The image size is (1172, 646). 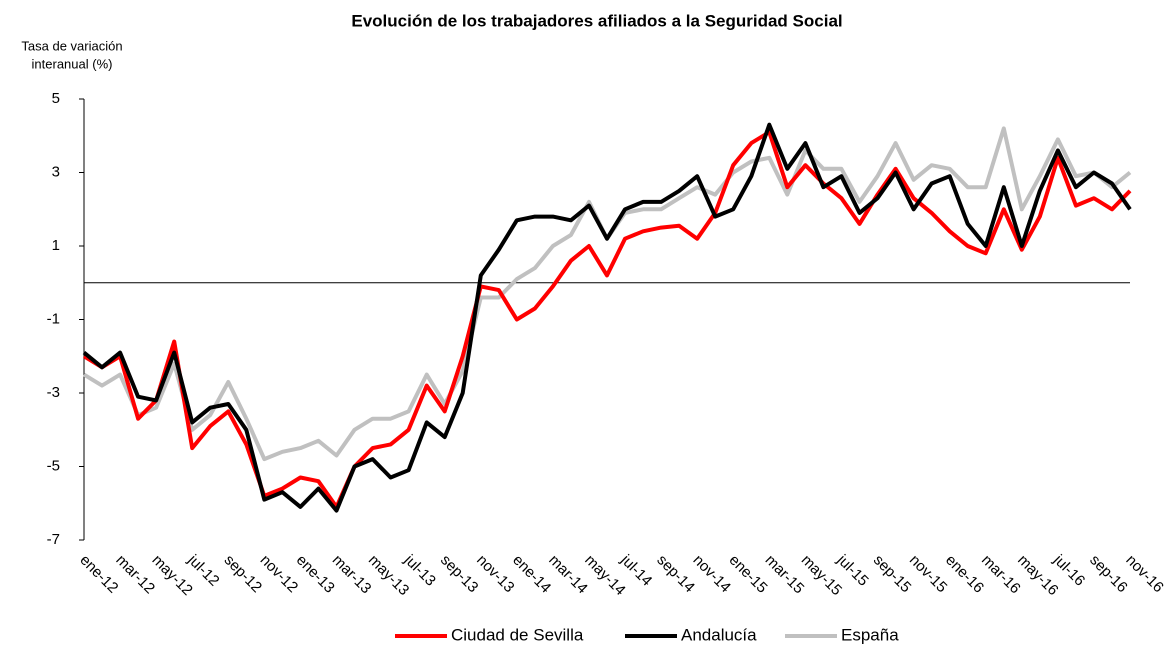 What do you see at coordinates (1108, 574) in the screenshot?
I see `x-tick-label: sep-16` at bounding box center [1108, 574].